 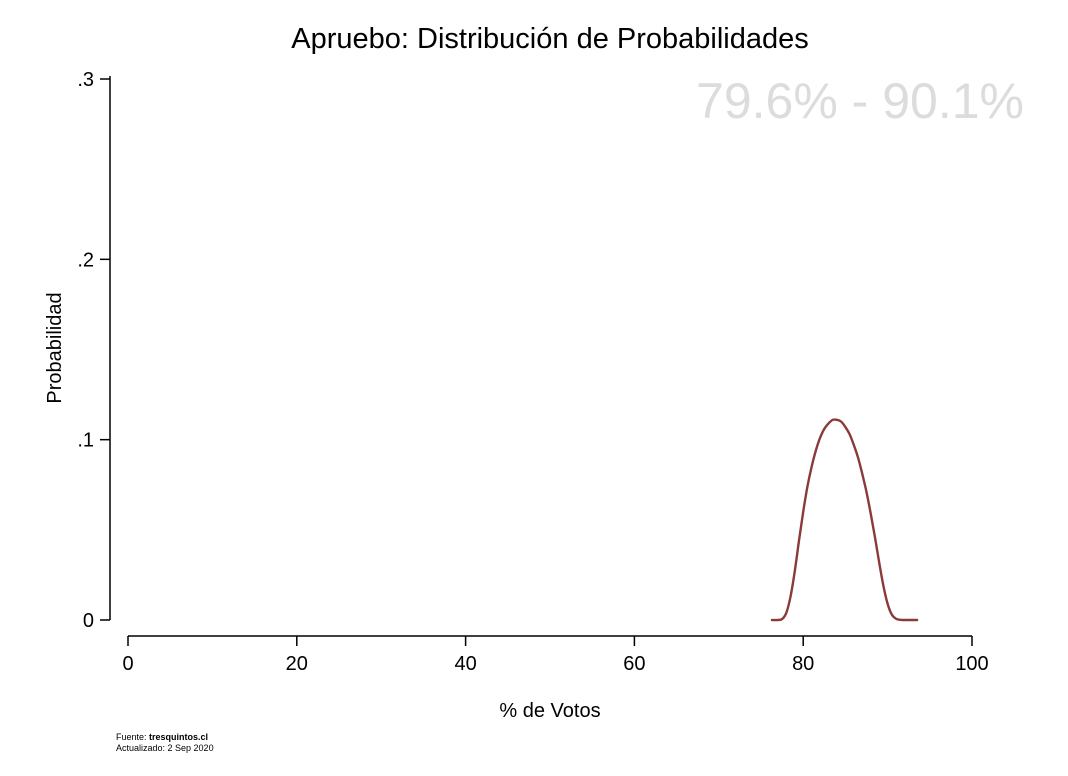 I want to click on x-tick-label: 80, so click(x=803, y=664).